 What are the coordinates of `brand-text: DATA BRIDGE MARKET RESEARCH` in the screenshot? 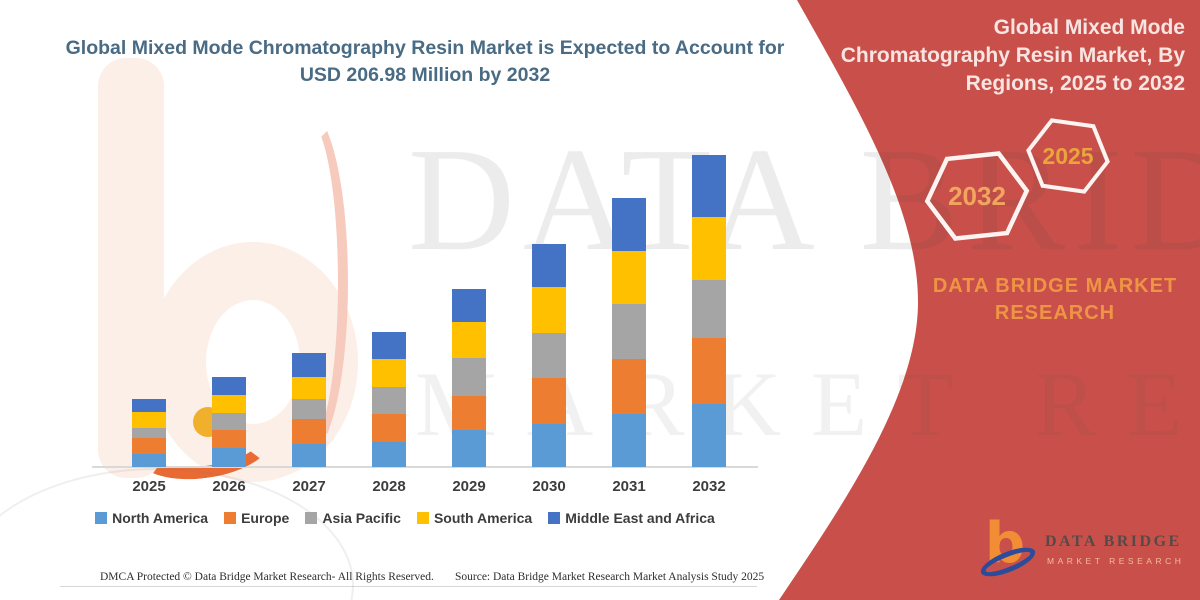 It's located at (1055, 299).